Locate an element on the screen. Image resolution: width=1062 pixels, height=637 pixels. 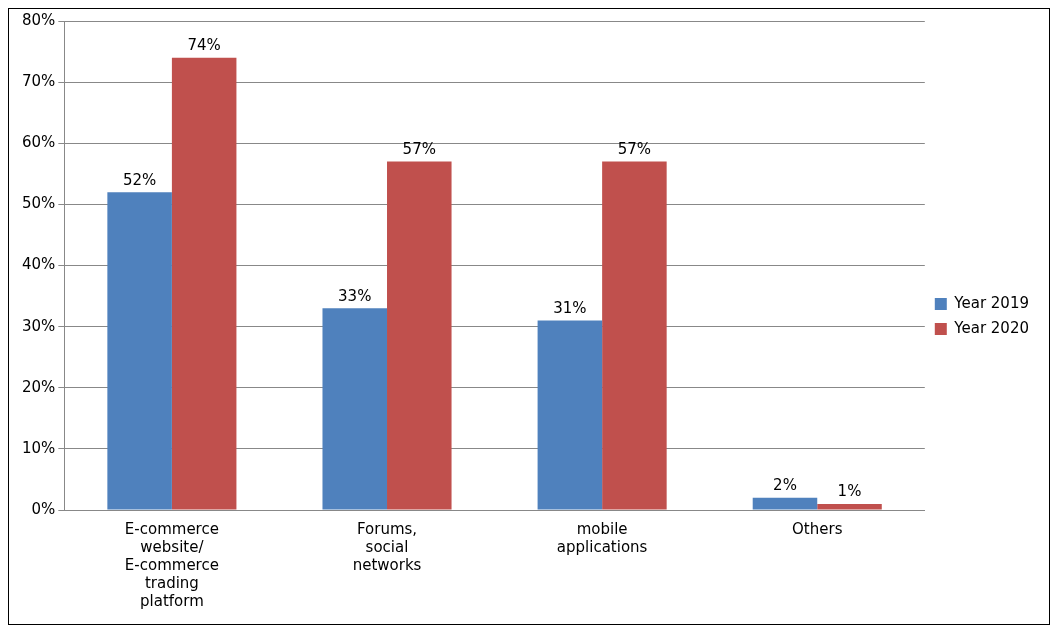
data-label: 31% is located at coordinates (570, 307).